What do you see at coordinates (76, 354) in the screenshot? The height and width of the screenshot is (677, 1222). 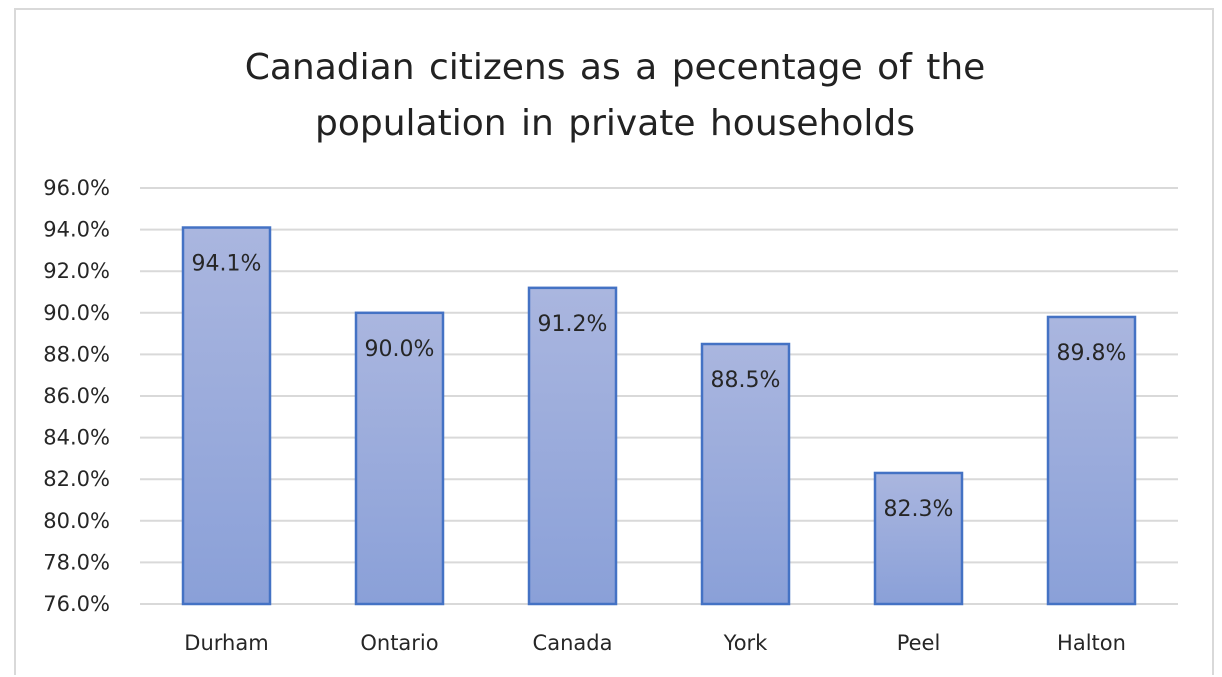 I see `y-tick-label: 88.0%` at bounding box center [76, 354].